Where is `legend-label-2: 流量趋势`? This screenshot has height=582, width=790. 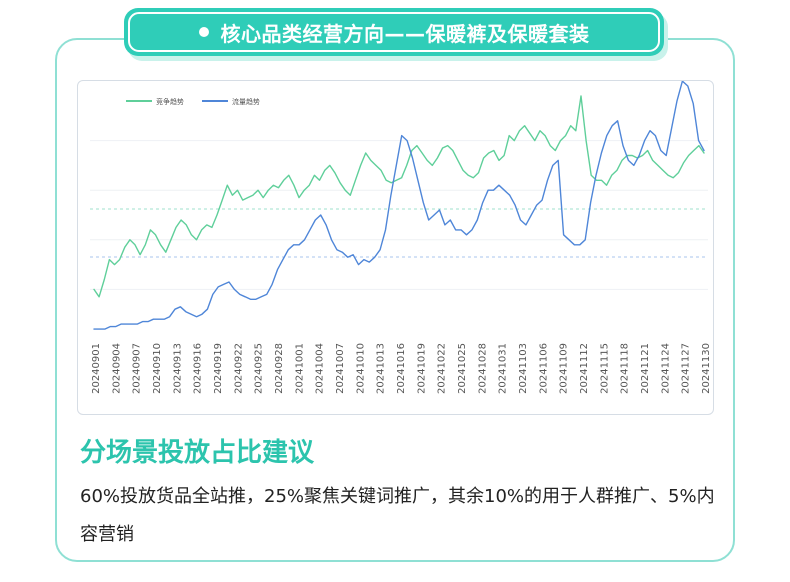 legend-label-2: 流量趋势 is located at coordinates (246, 101).